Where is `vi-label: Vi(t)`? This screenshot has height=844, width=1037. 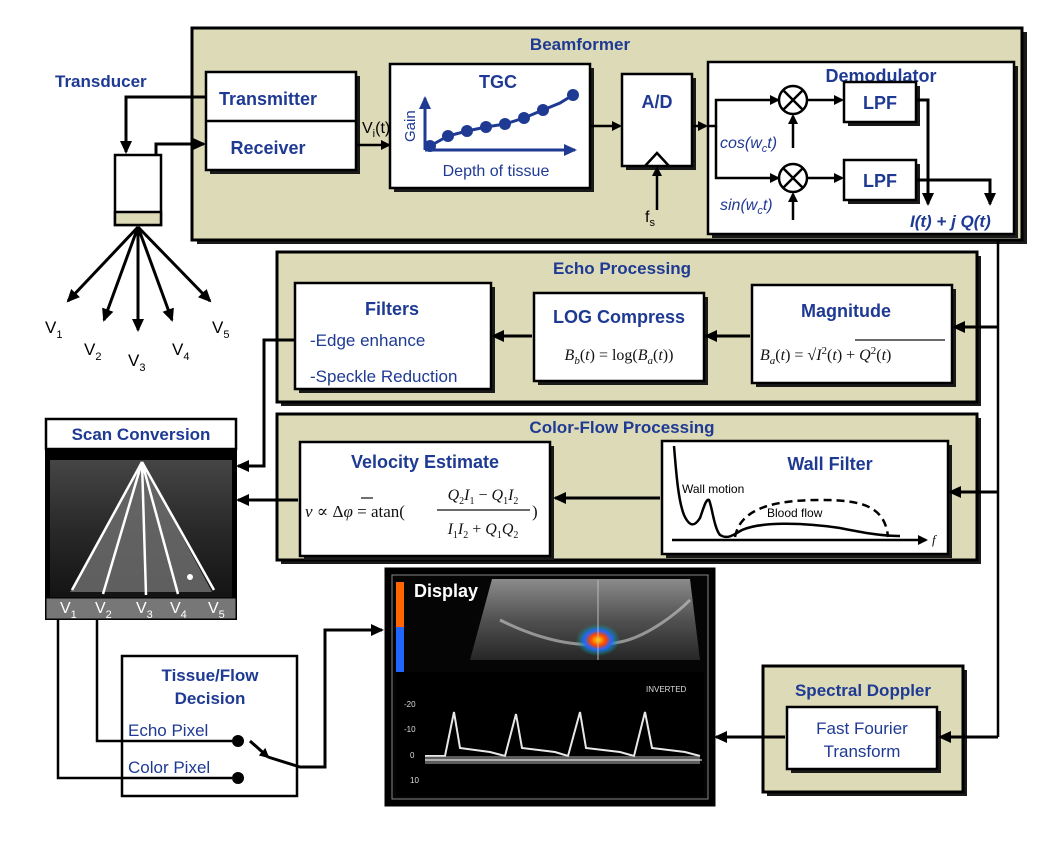
vi-label: Vi(t) is located at coordinates (376, 130).